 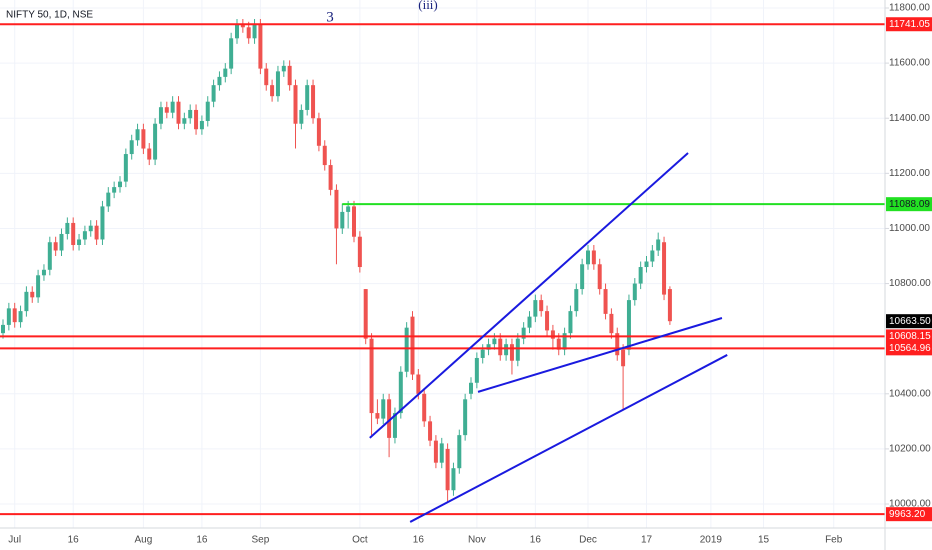 What do you see at coordinates (360, 540) in the screenshot?
I see `x-tick-label: Oct` at bounding box center [360, 540].